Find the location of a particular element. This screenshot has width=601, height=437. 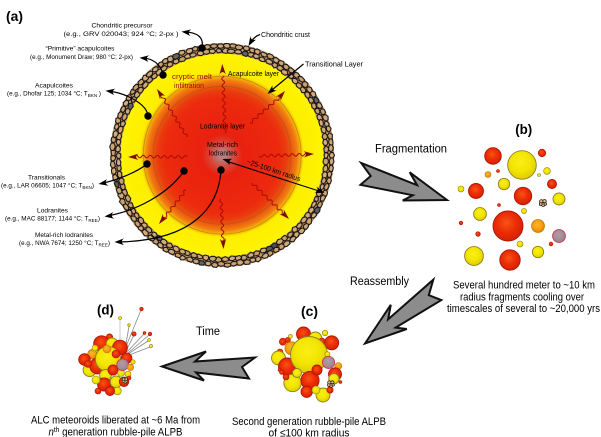

svg-text:ALC meteoroids liberated at ~6: ALC meteoroids liberated at ~6 Ma from is located at coordinates (115, 421).